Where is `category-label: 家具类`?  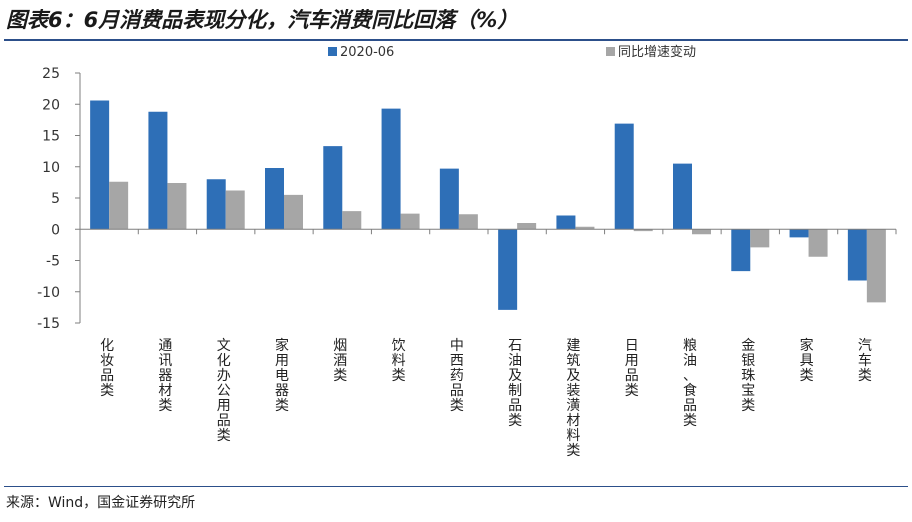 category-label: 家具类 is located at coordinates (807, 360).